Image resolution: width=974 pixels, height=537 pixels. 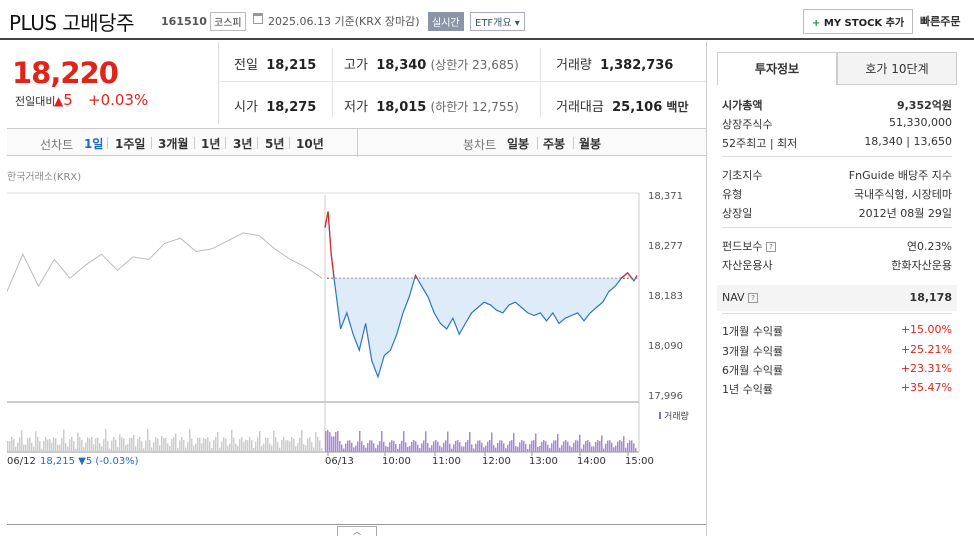 I want to click on open-price: 시가 18,275, so click(x=275, y=105).